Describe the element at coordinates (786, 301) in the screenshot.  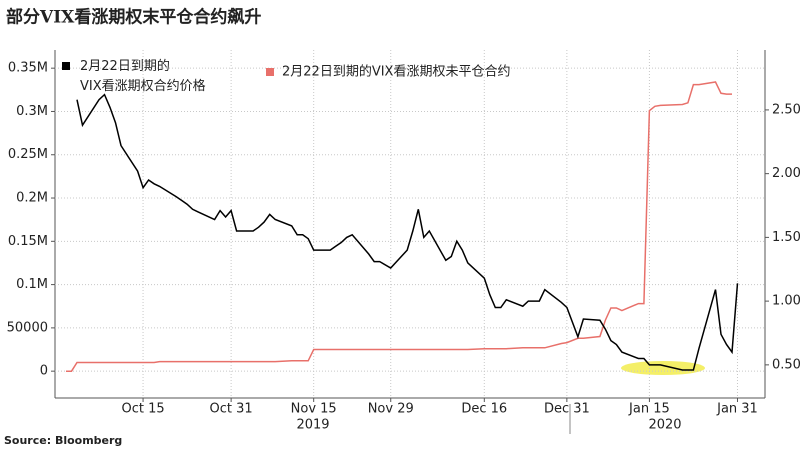
I see `y2-tick-label: 1.00` at that location.